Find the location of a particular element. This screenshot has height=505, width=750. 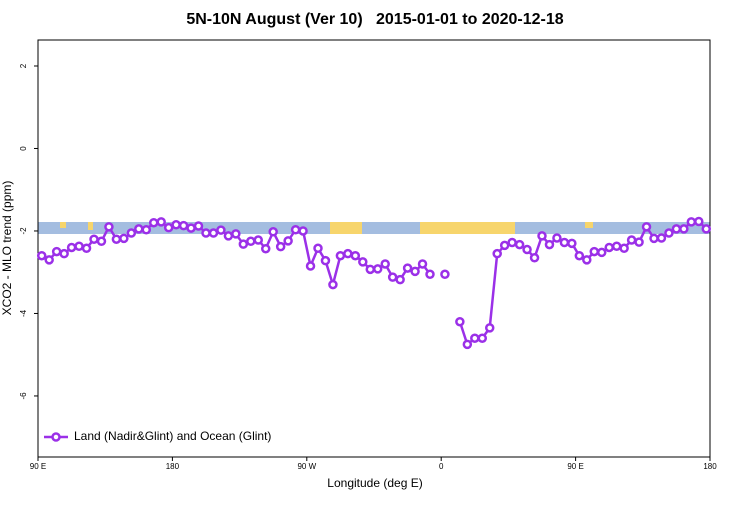

y-tick-label: 2 is located at coordinates (23, 65).